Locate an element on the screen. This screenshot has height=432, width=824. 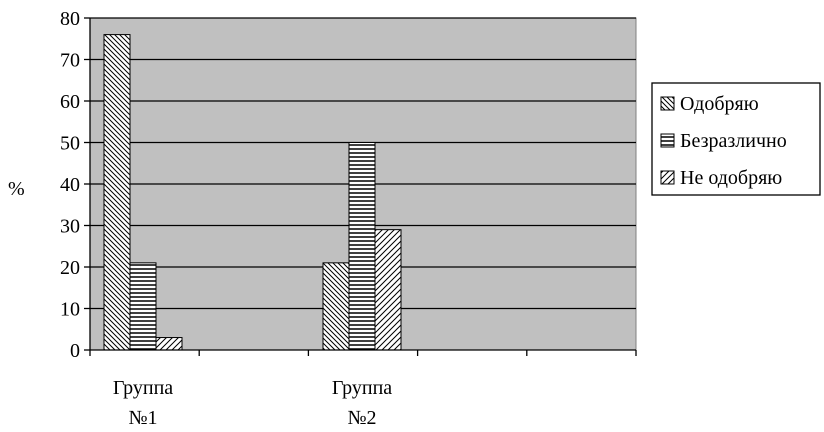
legend-label-2: Безразлично is located at coordinates (733, 141).